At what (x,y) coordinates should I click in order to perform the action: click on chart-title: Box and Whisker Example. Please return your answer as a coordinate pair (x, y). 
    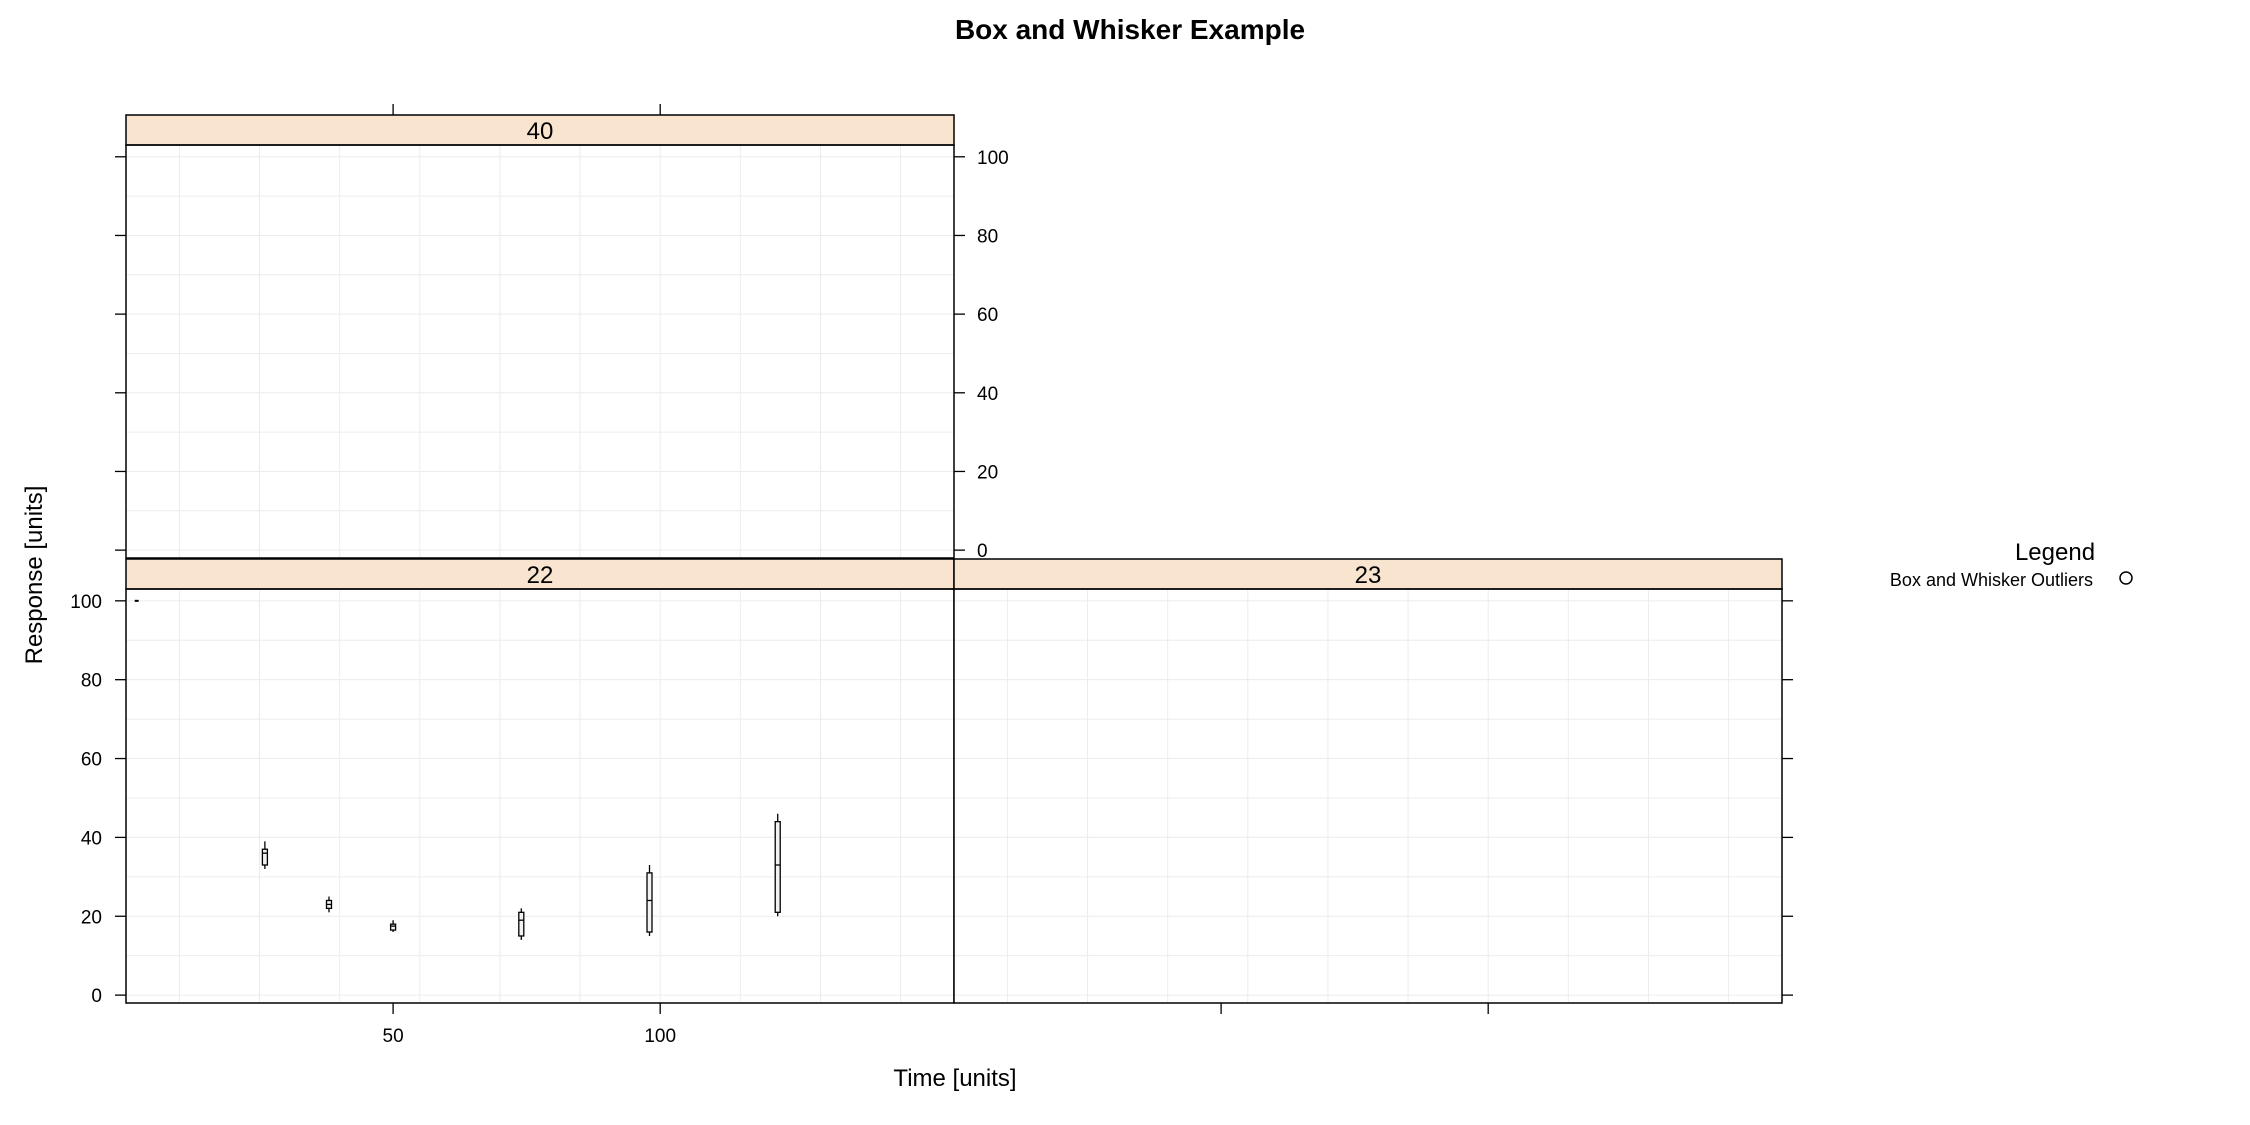
    Looking at the image, I should click on (1130, 29).